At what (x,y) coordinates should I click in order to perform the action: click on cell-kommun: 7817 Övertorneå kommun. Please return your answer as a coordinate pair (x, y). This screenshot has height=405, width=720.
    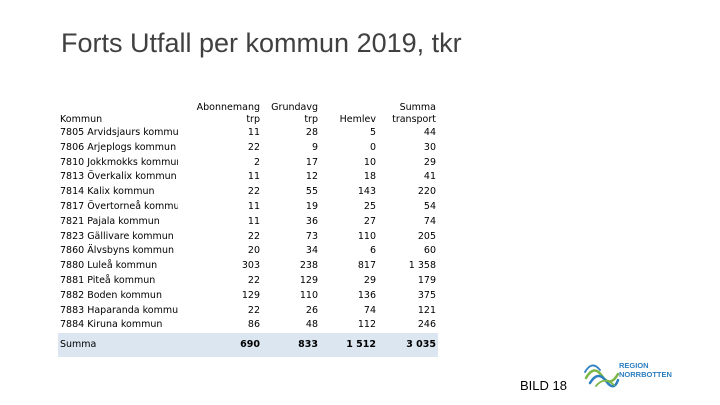
    Looking at the image, I should click on (119, 206).